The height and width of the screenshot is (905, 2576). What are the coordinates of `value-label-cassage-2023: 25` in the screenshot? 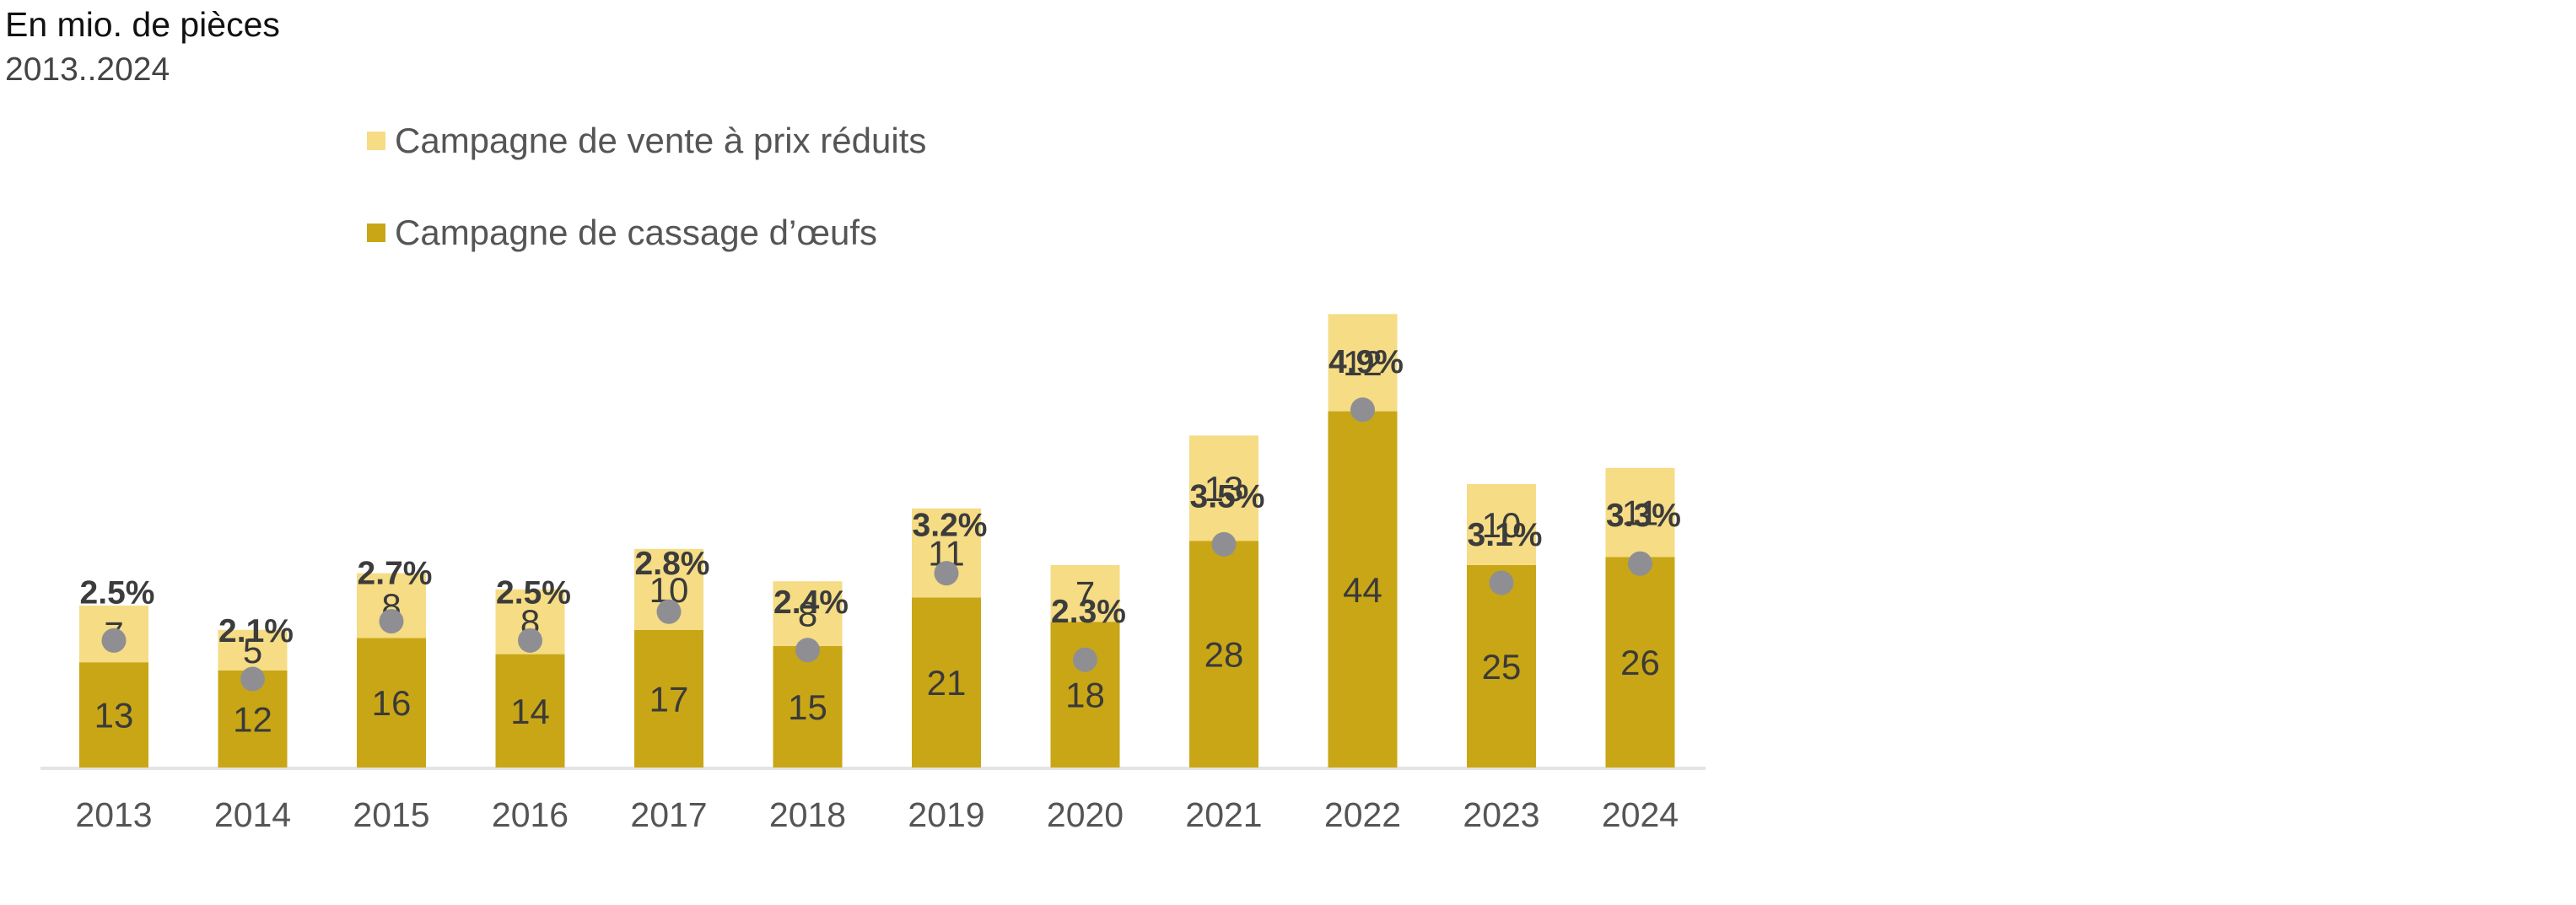 It's located at (1502, 667).